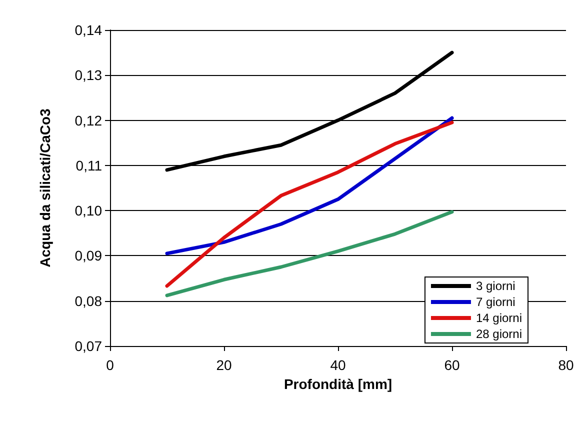 This screenshot has width=586, height=426. I want to click on line-series, so click(309, 254).